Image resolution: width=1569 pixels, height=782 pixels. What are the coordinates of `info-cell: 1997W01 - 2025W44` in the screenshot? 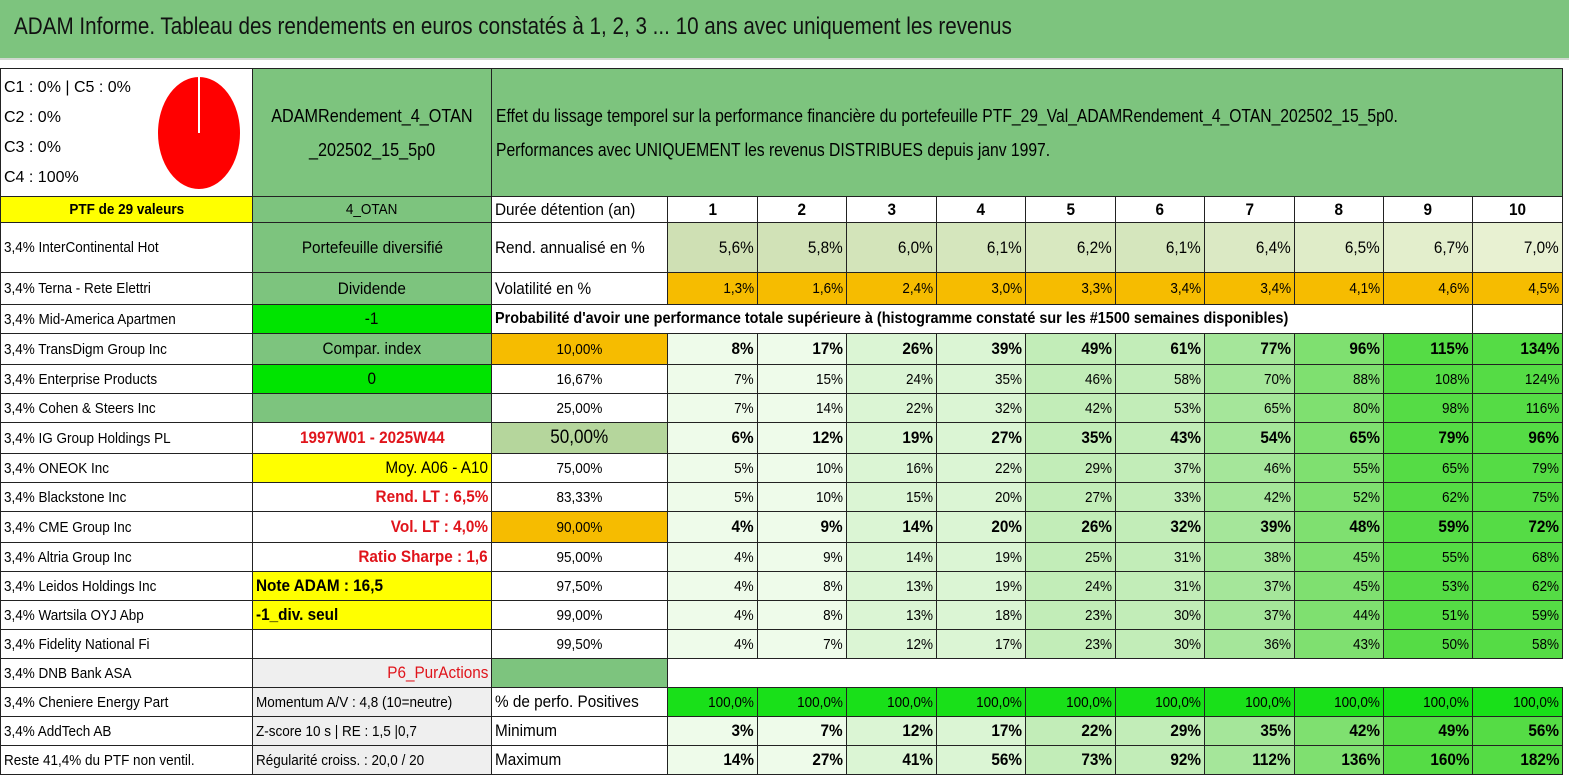 It's located at (372, 438).